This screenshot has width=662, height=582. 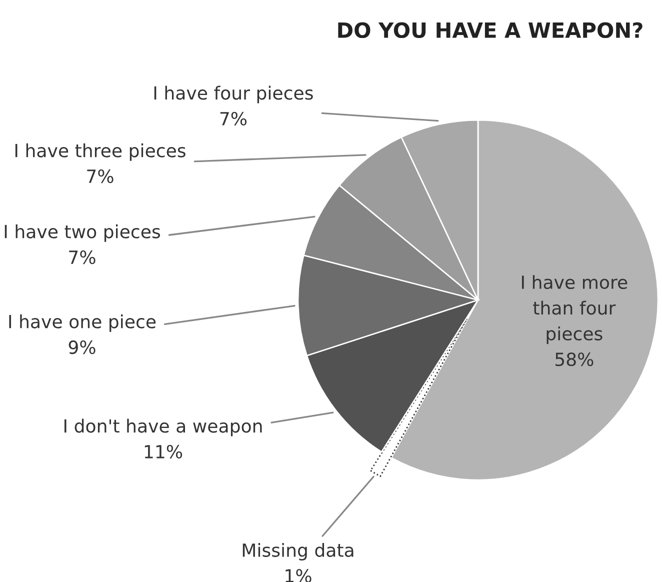 I want to click on data-label: 9%, so click(x=82, y=347).